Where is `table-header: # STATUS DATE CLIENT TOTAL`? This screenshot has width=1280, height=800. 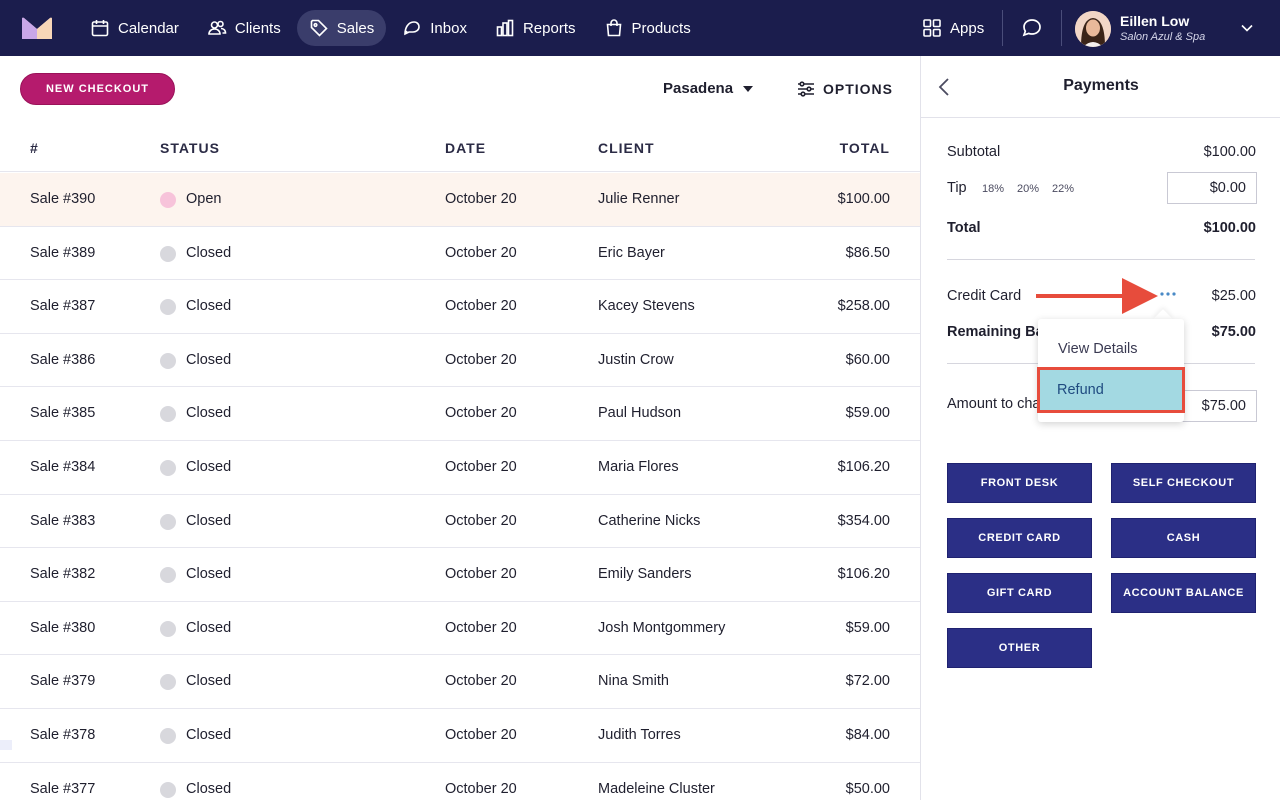 table-header: # STATUS DATE CLIENT TOTAL is located at coordinates (460, 147).